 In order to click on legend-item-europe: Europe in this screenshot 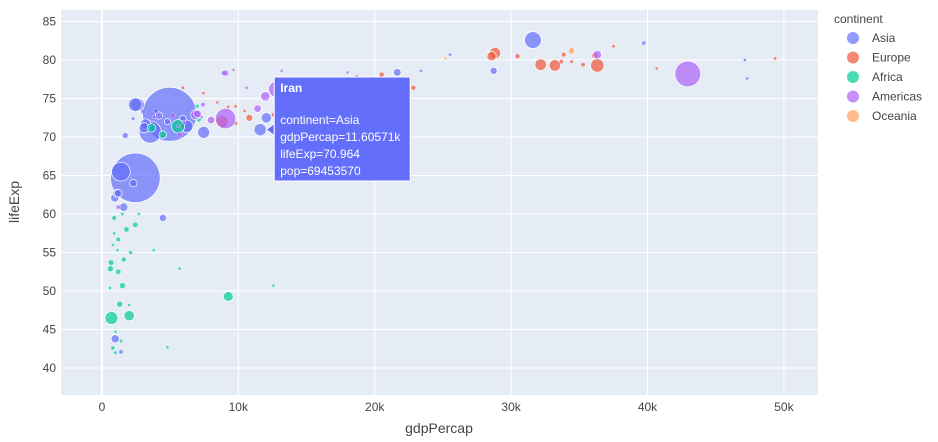, I will do `click(879, 58)`.